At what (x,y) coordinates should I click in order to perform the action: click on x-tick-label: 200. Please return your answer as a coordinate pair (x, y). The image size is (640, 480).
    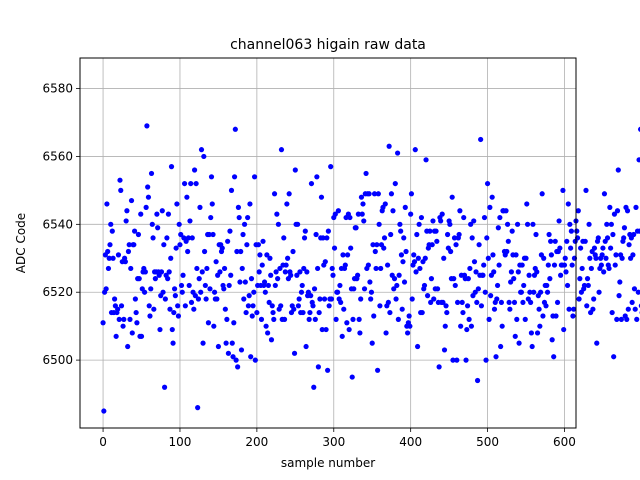
    Looking at the image, I should click on (256, 442).